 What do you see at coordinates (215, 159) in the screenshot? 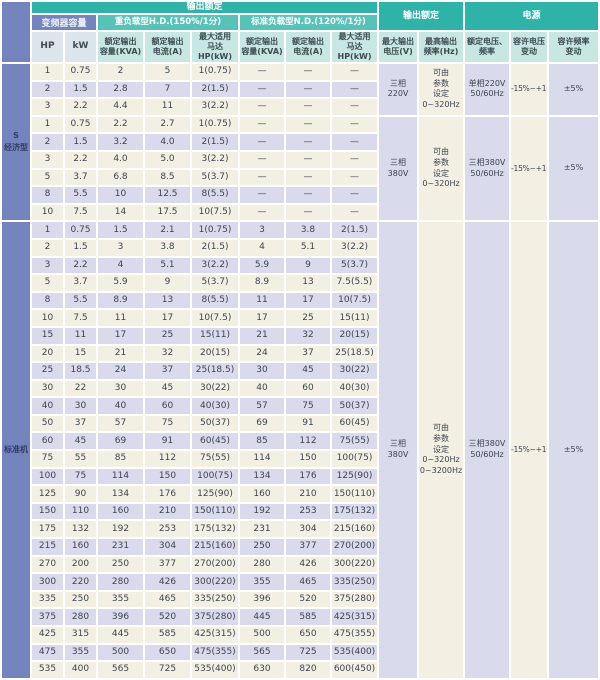
I see `cell-hd-motor: 3(2.2)` at bounding box center [215, 159].